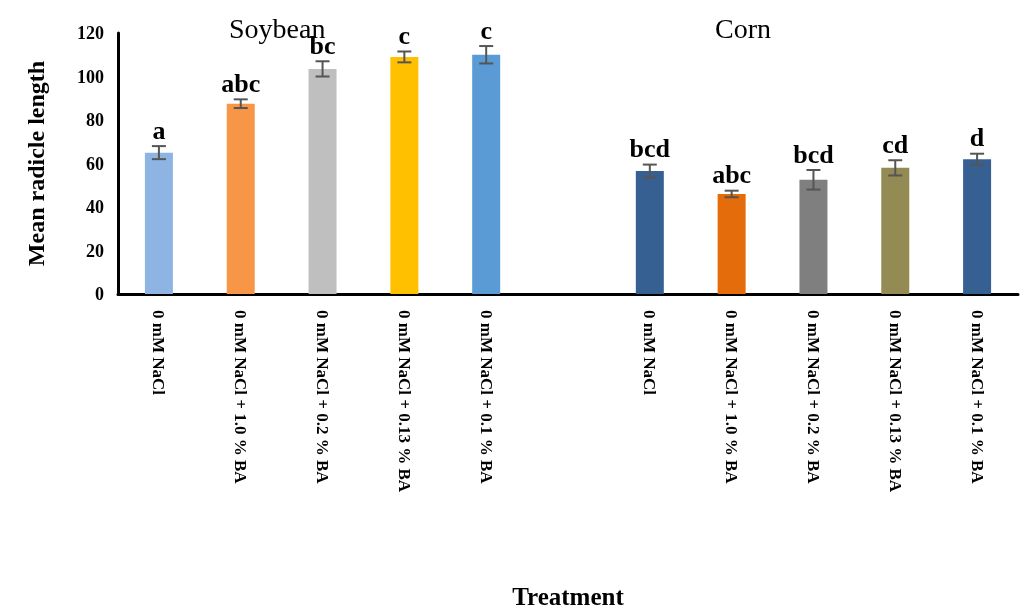 Image resolution: width=1036 pixels, height=610 pixels. I want to click on annotation: Corn, so click(743, 28).